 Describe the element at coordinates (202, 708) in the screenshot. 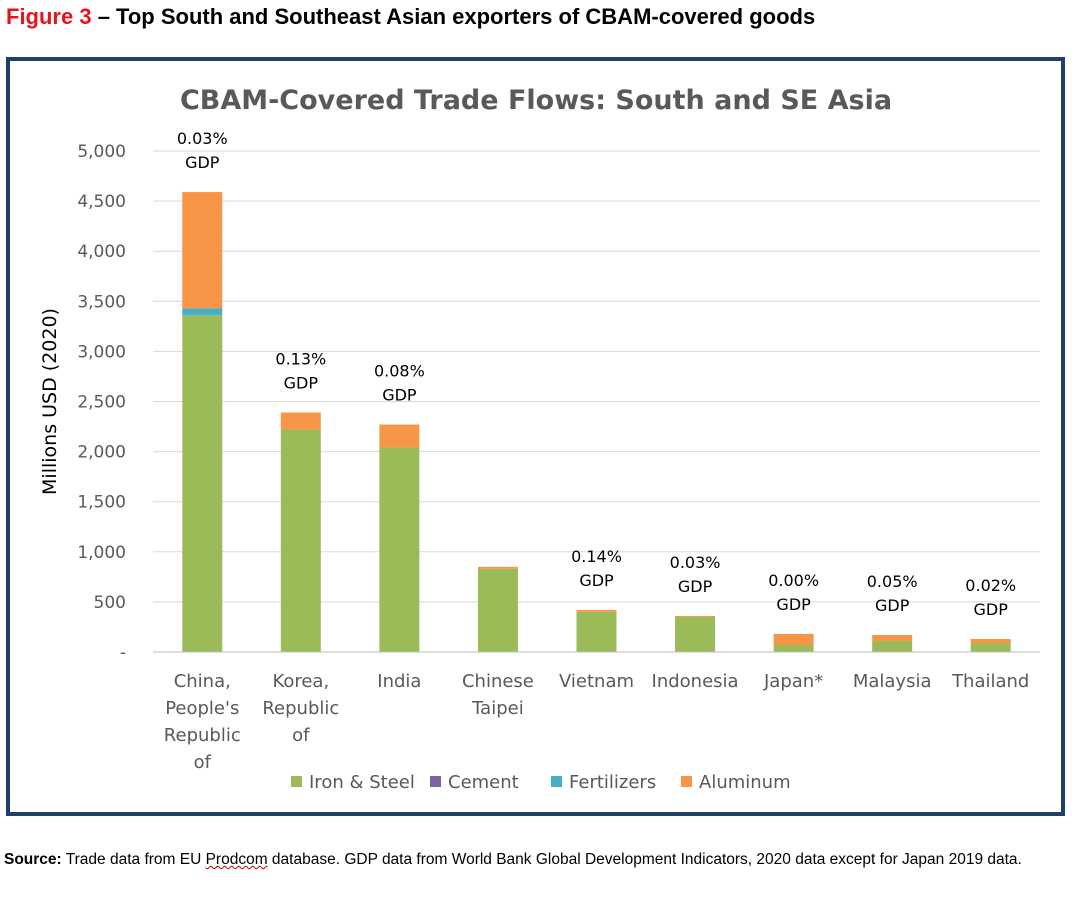

I see `x-tick-label: People's` at that location.